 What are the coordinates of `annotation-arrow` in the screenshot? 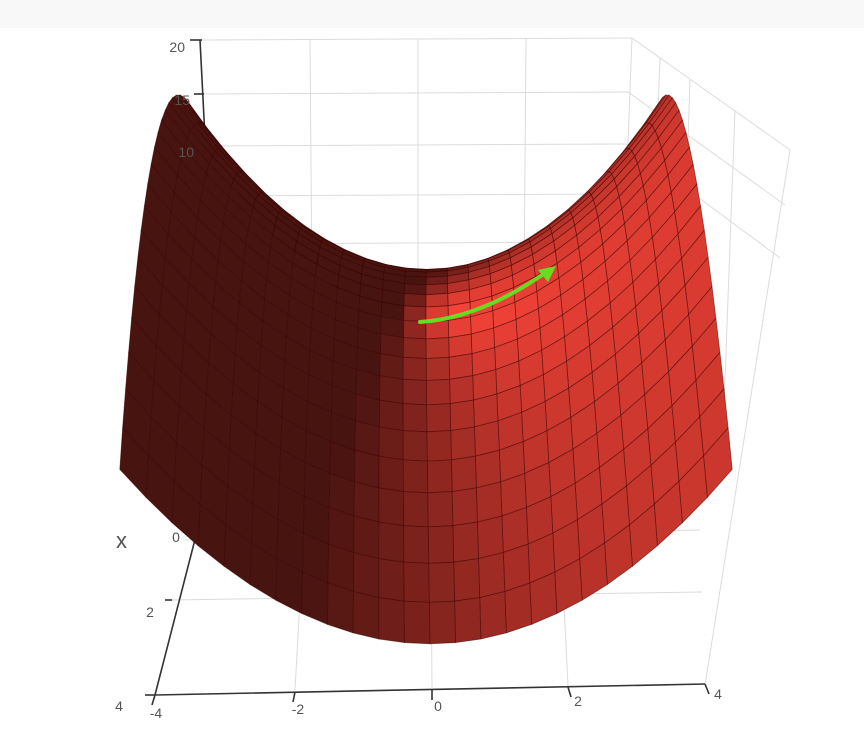 It's located at (482, 297).